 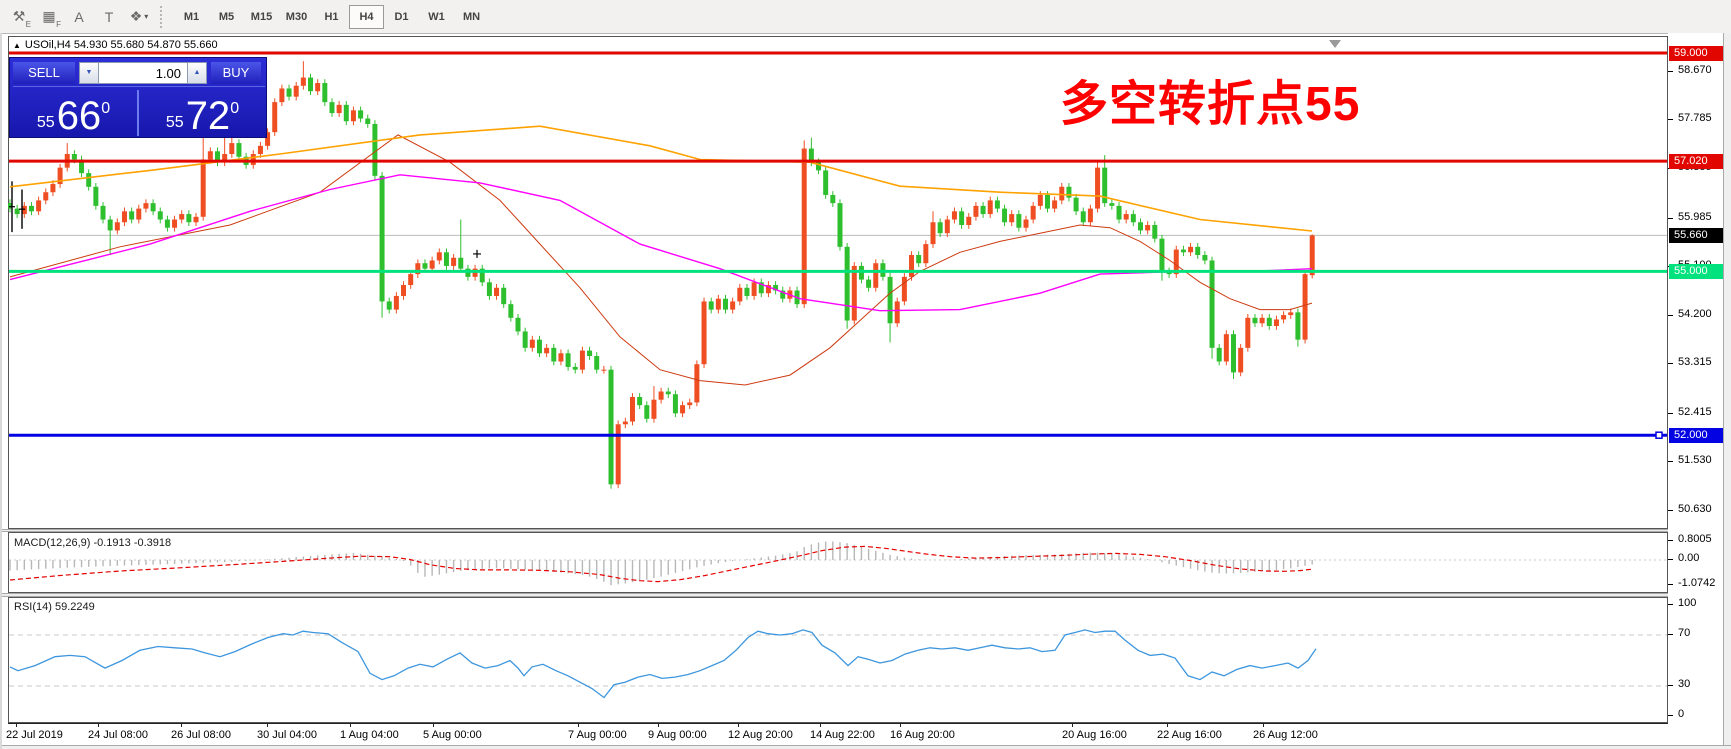 I want to click on volume-increase-button: ▲, so click(x=197, y=73).